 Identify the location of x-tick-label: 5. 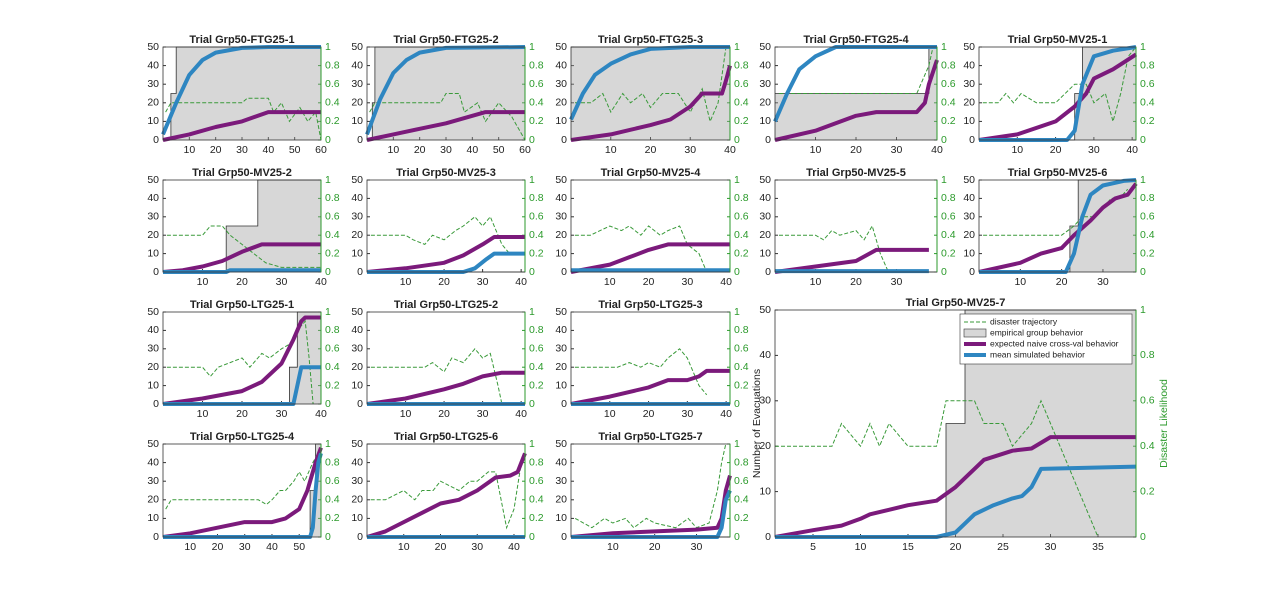
(813, 547).